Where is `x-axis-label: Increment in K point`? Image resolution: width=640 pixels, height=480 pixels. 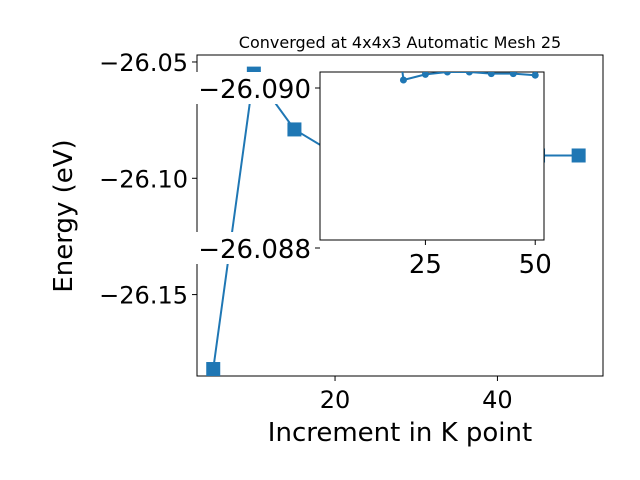
x-axis-label: Increment in K point is located at coordinates (400, 433).